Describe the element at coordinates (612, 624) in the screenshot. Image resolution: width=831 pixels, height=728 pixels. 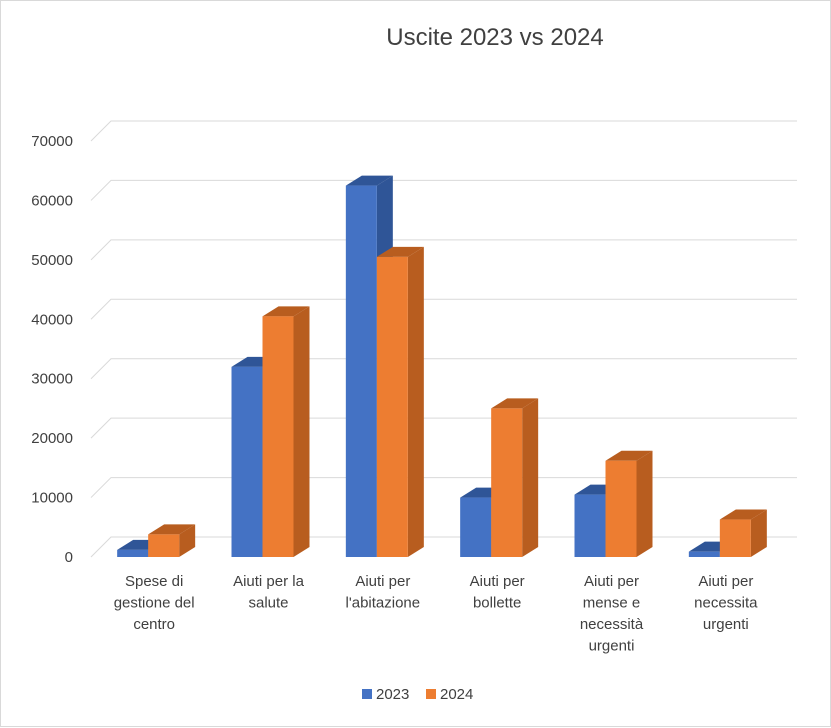
I see `x-tick-label-line: necessità` at that location.